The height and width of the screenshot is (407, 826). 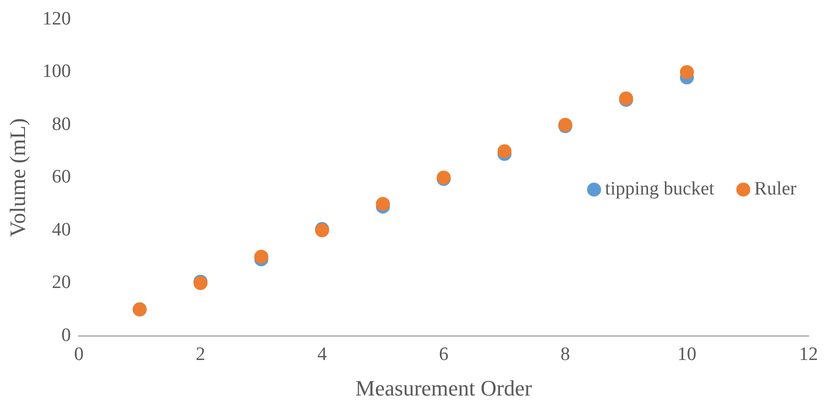 I want to click on y-tick-label: 80, so click(x=61, y=124).